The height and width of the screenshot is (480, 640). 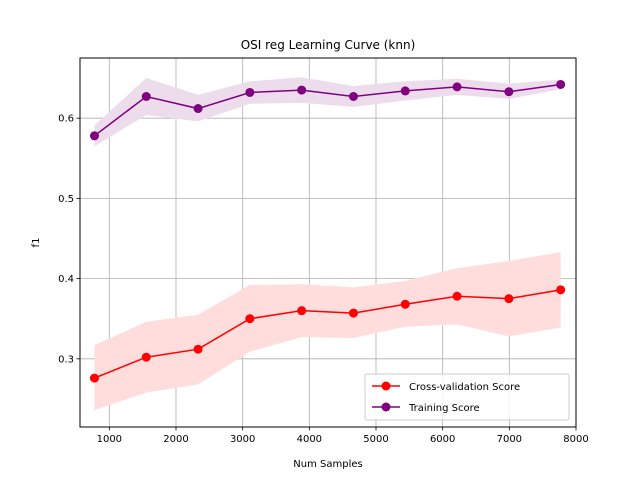 What do you see at coordinates (375, 439) in the screenshot?
I see `x-tick-label: 5000` at bounding box center [375, 439].